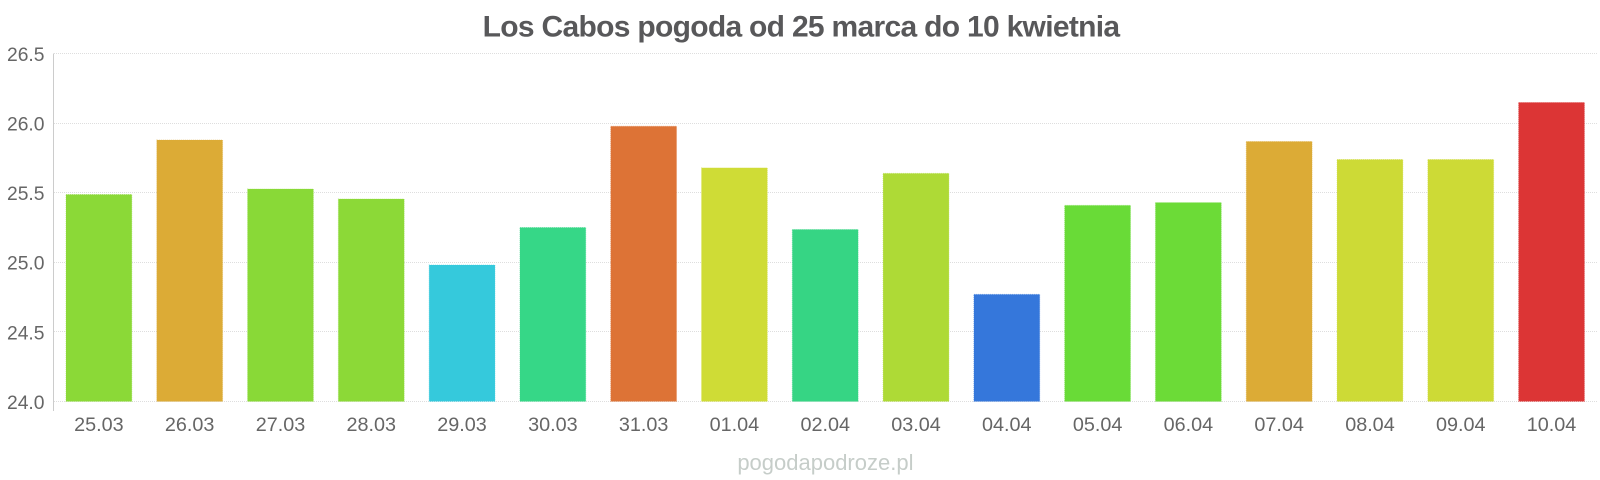 This screenshot has width=1600, height=480. What do you see at coordinates (372, 425) in the screenshot?
I see `svg-text: 28.03` at bounding box center [372, 425].